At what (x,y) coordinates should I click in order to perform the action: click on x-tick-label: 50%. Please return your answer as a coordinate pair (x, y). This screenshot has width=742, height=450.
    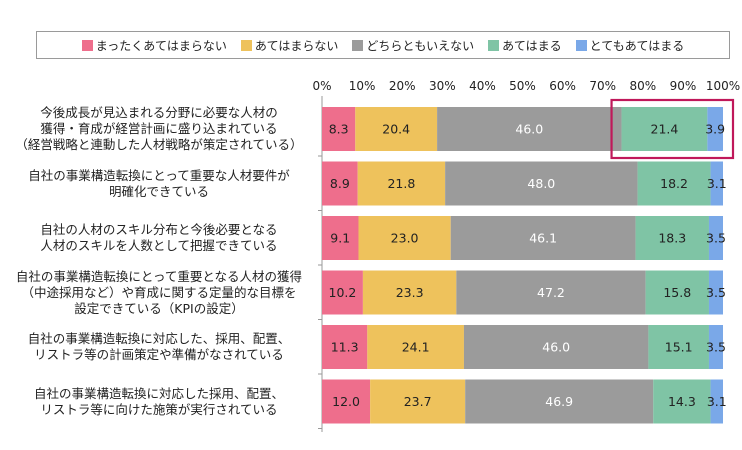
    Looking at the image, I should click on (522, 86).